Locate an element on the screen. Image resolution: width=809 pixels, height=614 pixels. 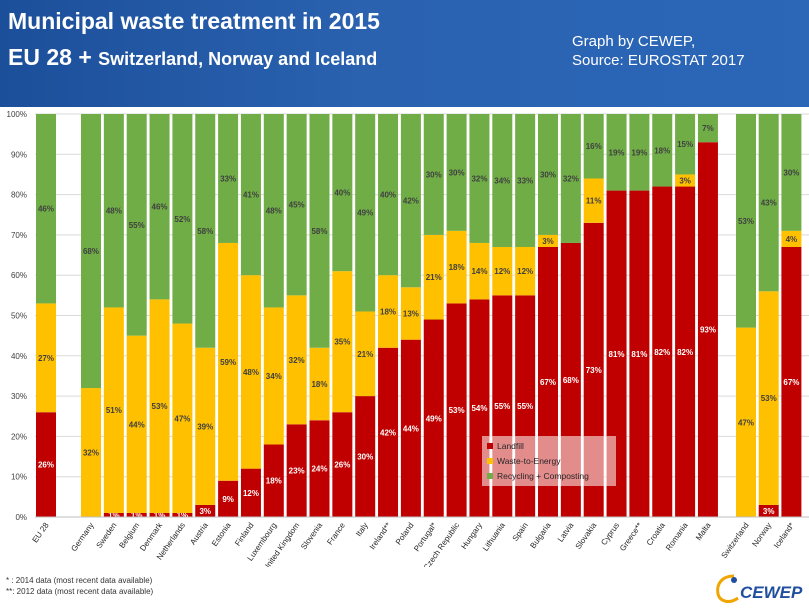
data-label: 82% is located at coordinates (662, 352).